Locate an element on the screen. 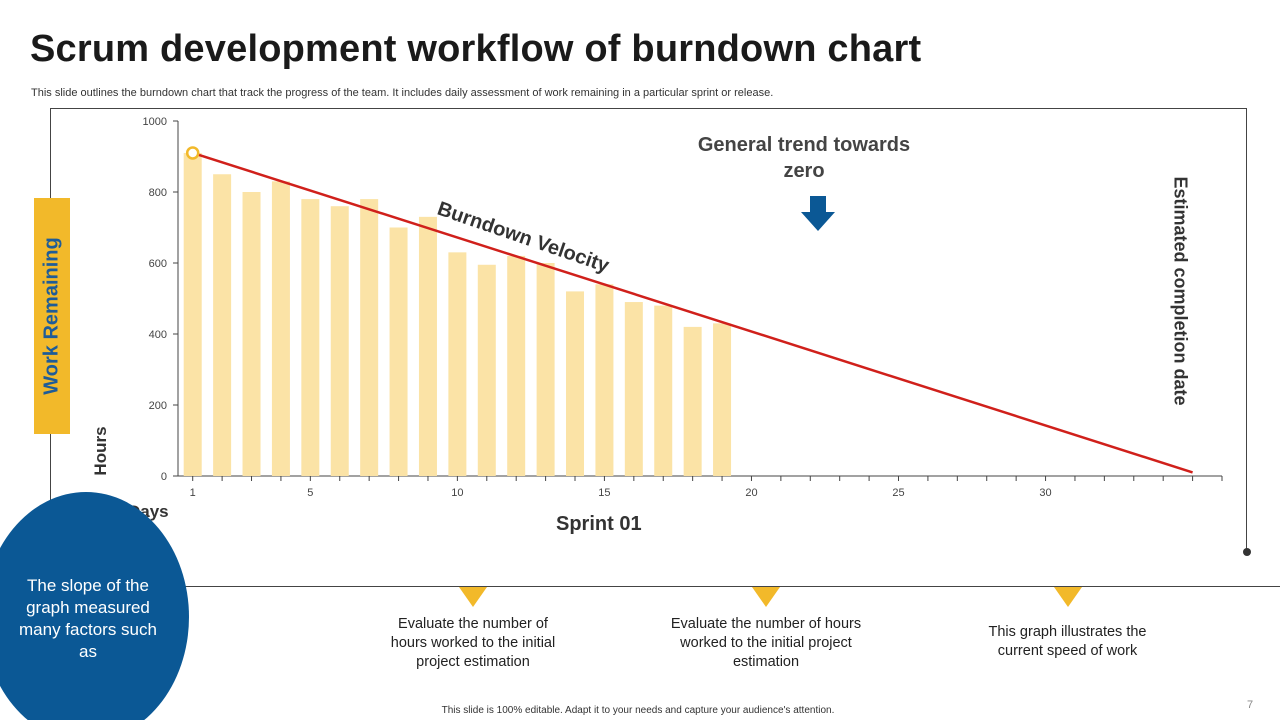  callout-circle is located at coordinates (94, 606).